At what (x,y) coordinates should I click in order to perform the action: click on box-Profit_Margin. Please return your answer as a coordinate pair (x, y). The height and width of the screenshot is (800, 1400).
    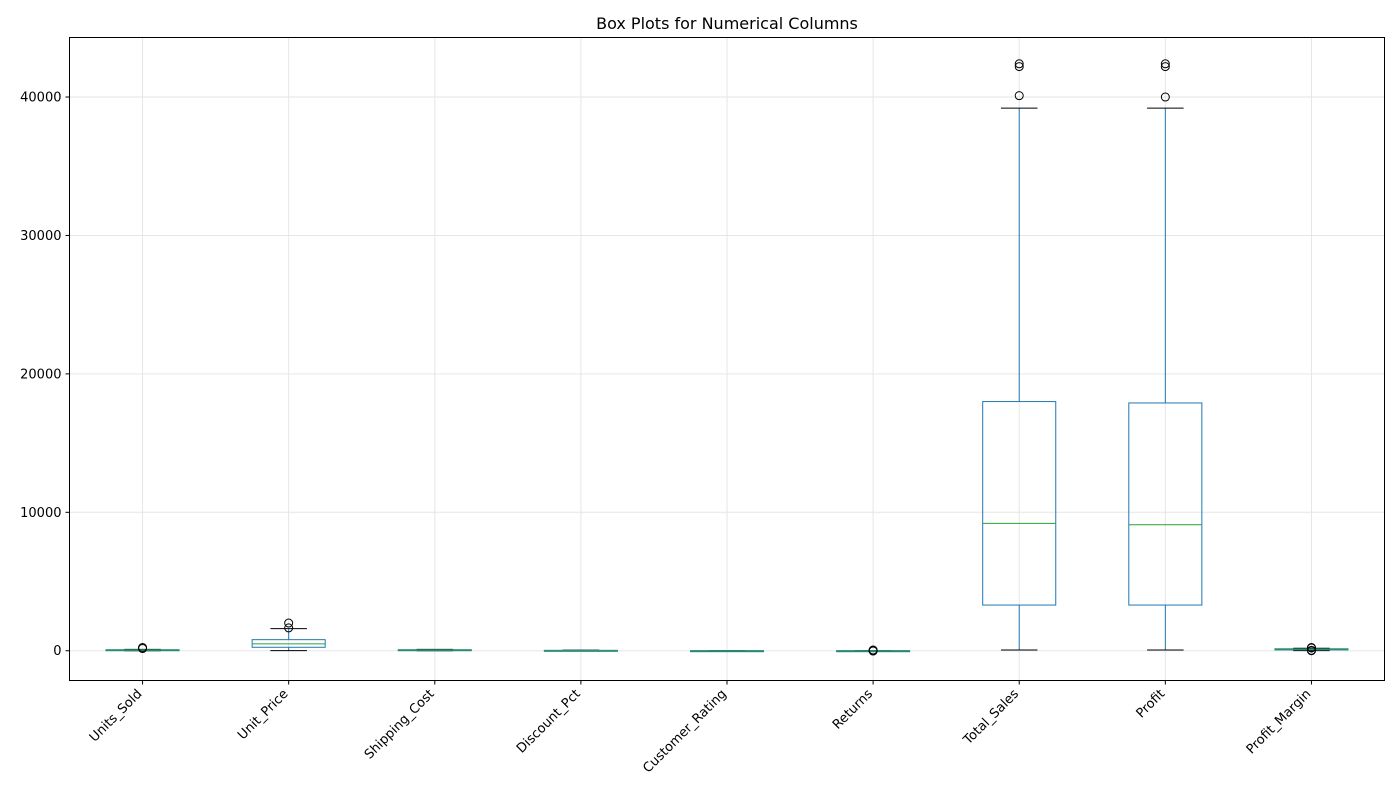
    Looking at the image, I should click on (1311, 649).